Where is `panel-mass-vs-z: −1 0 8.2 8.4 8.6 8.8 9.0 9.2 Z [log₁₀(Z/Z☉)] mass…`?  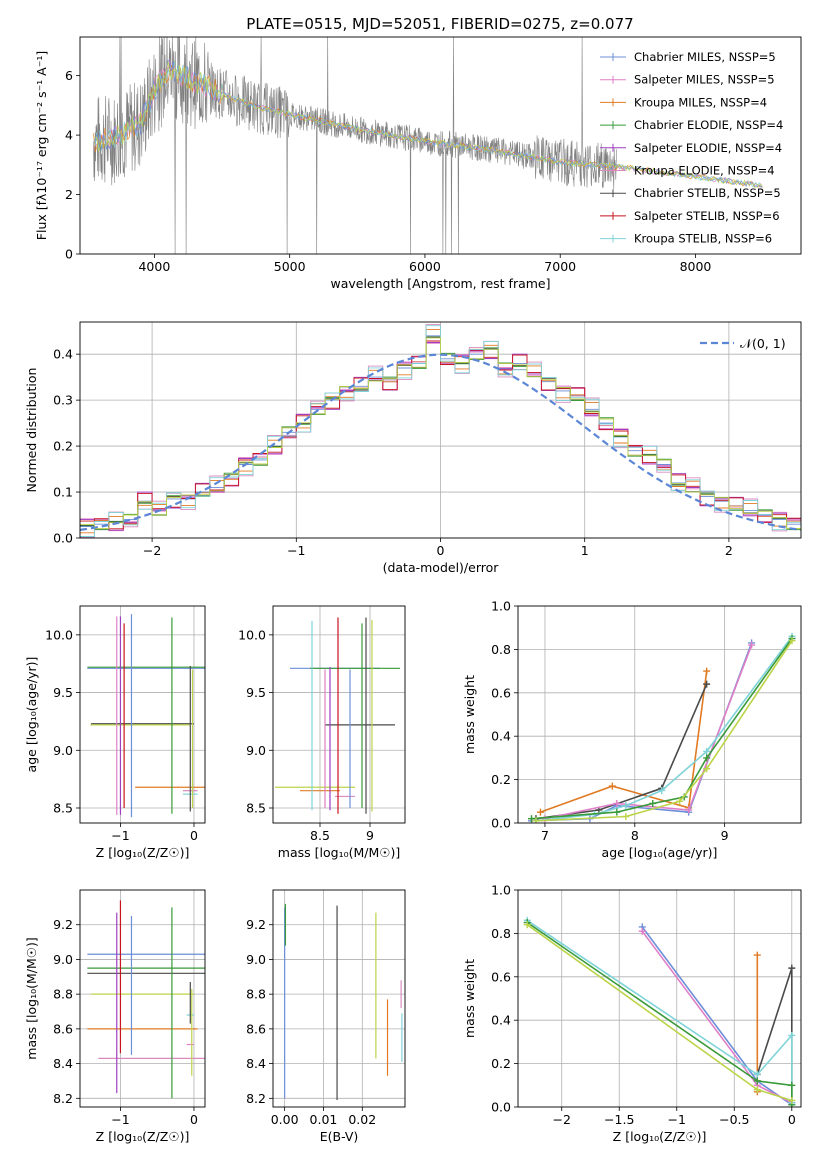 panel-mass-vs-z: −1 0 8.2 8.4 8.6 8.8 9.0 9.2 Z [log₁₀(Z/Z☉)] mass… is located at coordinates (115, 1016).